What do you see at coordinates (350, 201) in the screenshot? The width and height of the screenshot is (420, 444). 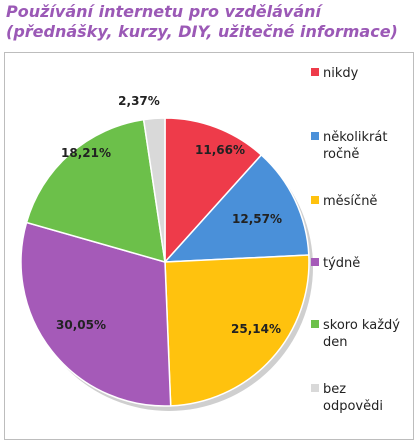 I see `legend-label-3: měsíčně` at bounding box center [350, 201].